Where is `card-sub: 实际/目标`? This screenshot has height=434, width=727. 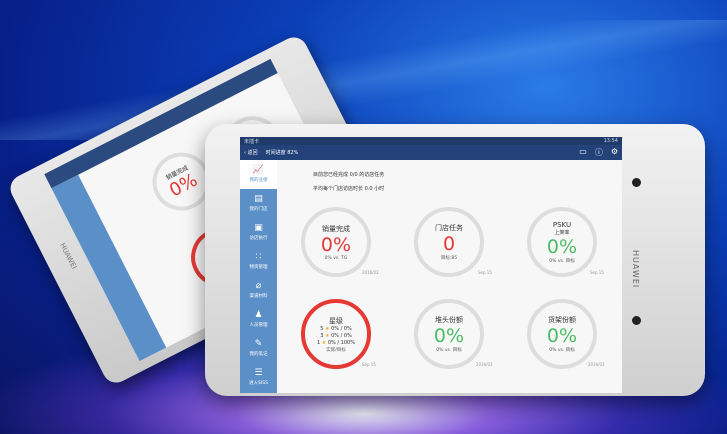 card-sub: 实际/目标 is located at coordinates (336, 350).